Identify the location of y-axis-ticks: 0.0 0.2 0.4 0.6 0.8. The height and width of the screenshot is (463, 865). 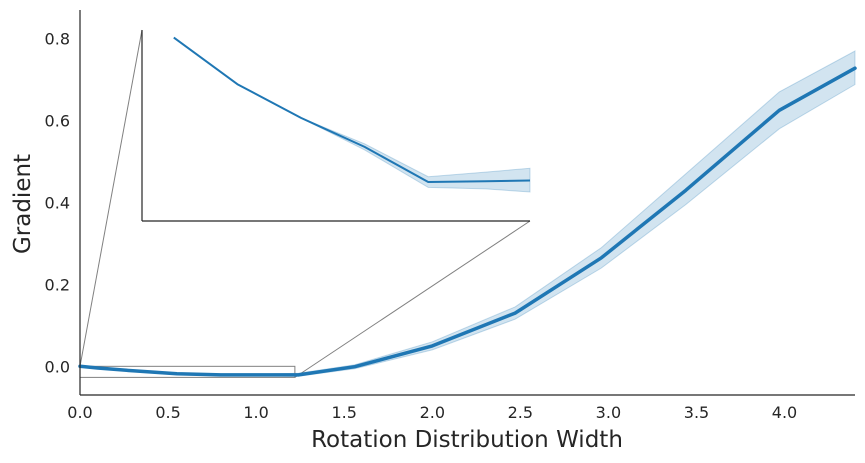
(57, 203).